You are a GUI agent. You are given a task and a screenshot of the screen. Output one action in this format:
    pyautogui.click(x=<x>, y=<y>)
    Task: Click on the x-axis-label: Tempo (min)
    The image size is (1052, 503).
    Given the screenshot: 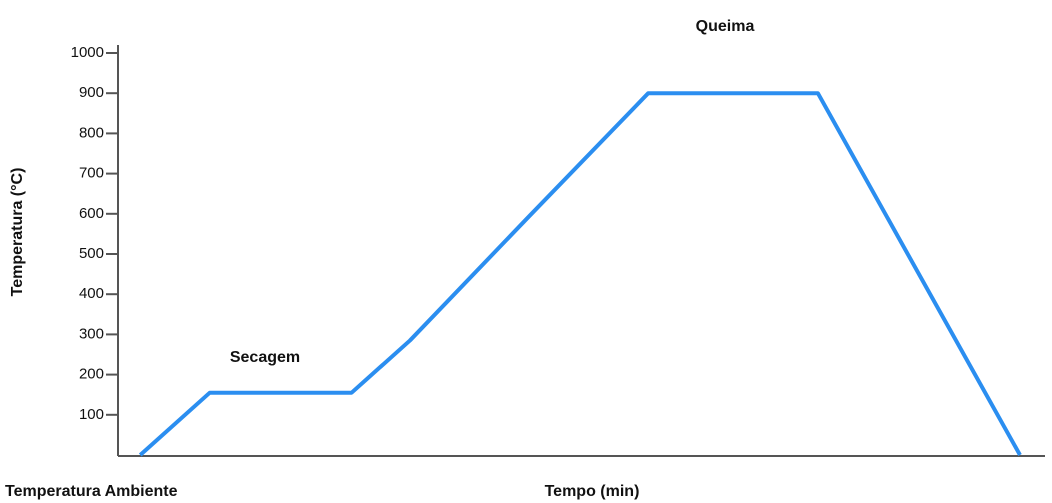 What is the action you would take?
    pyautogui.click(x=592, y=491)
    